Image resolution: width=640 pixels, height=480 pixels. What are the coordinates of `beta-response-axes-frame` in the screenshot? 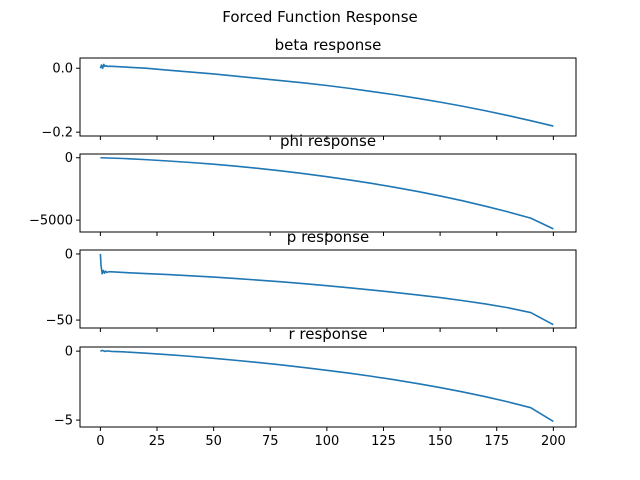 It's located at (328, 97).